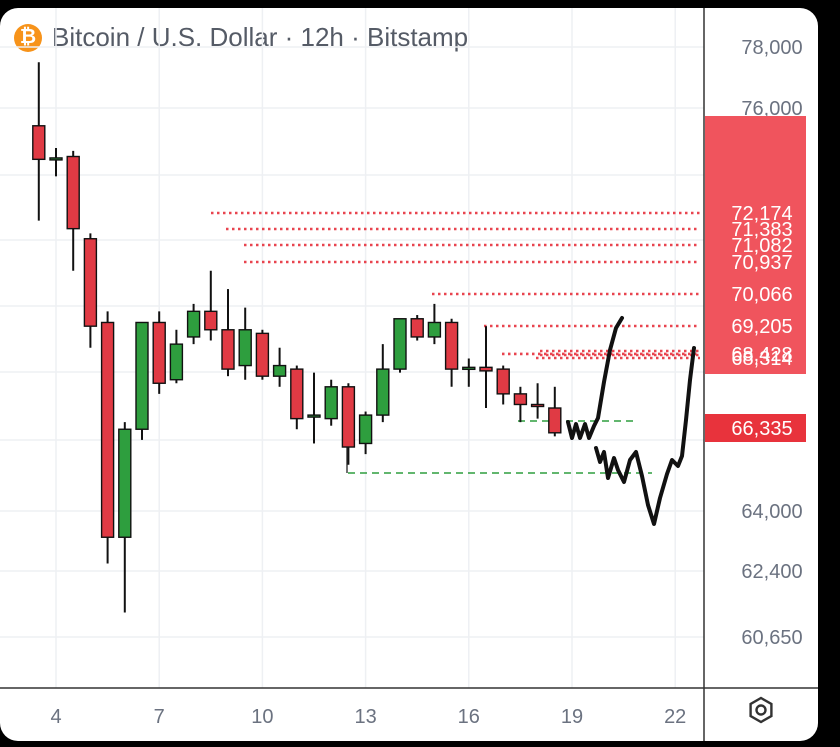 Image resolution: width=840 pixels, height=747 pixels. I want to click on price-tick-label: 76,000, so click(771, 109).